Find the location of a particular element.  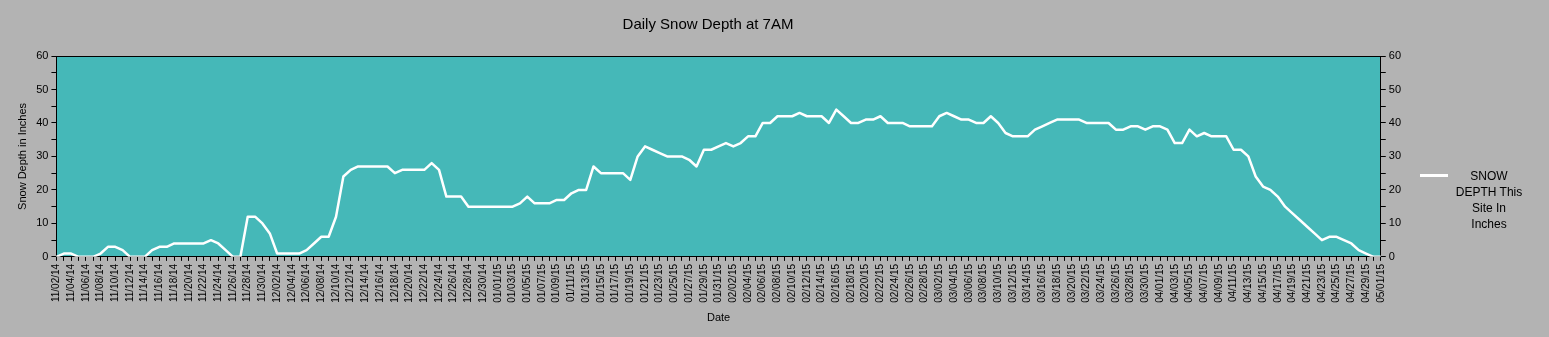

x-tick-label: 04/05/15 is located at coordinates (1189, 283).